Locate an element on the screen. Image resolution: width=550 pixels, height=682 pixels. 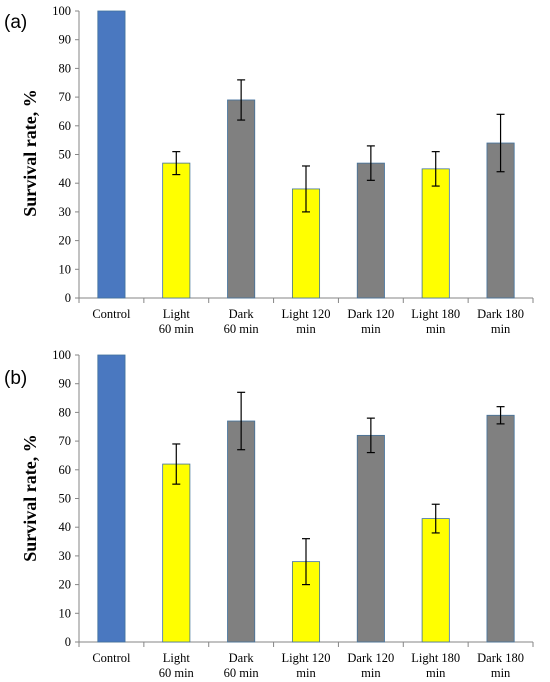
y-axis-label-b: Survival rate, % is located at coordinates (30, 498).